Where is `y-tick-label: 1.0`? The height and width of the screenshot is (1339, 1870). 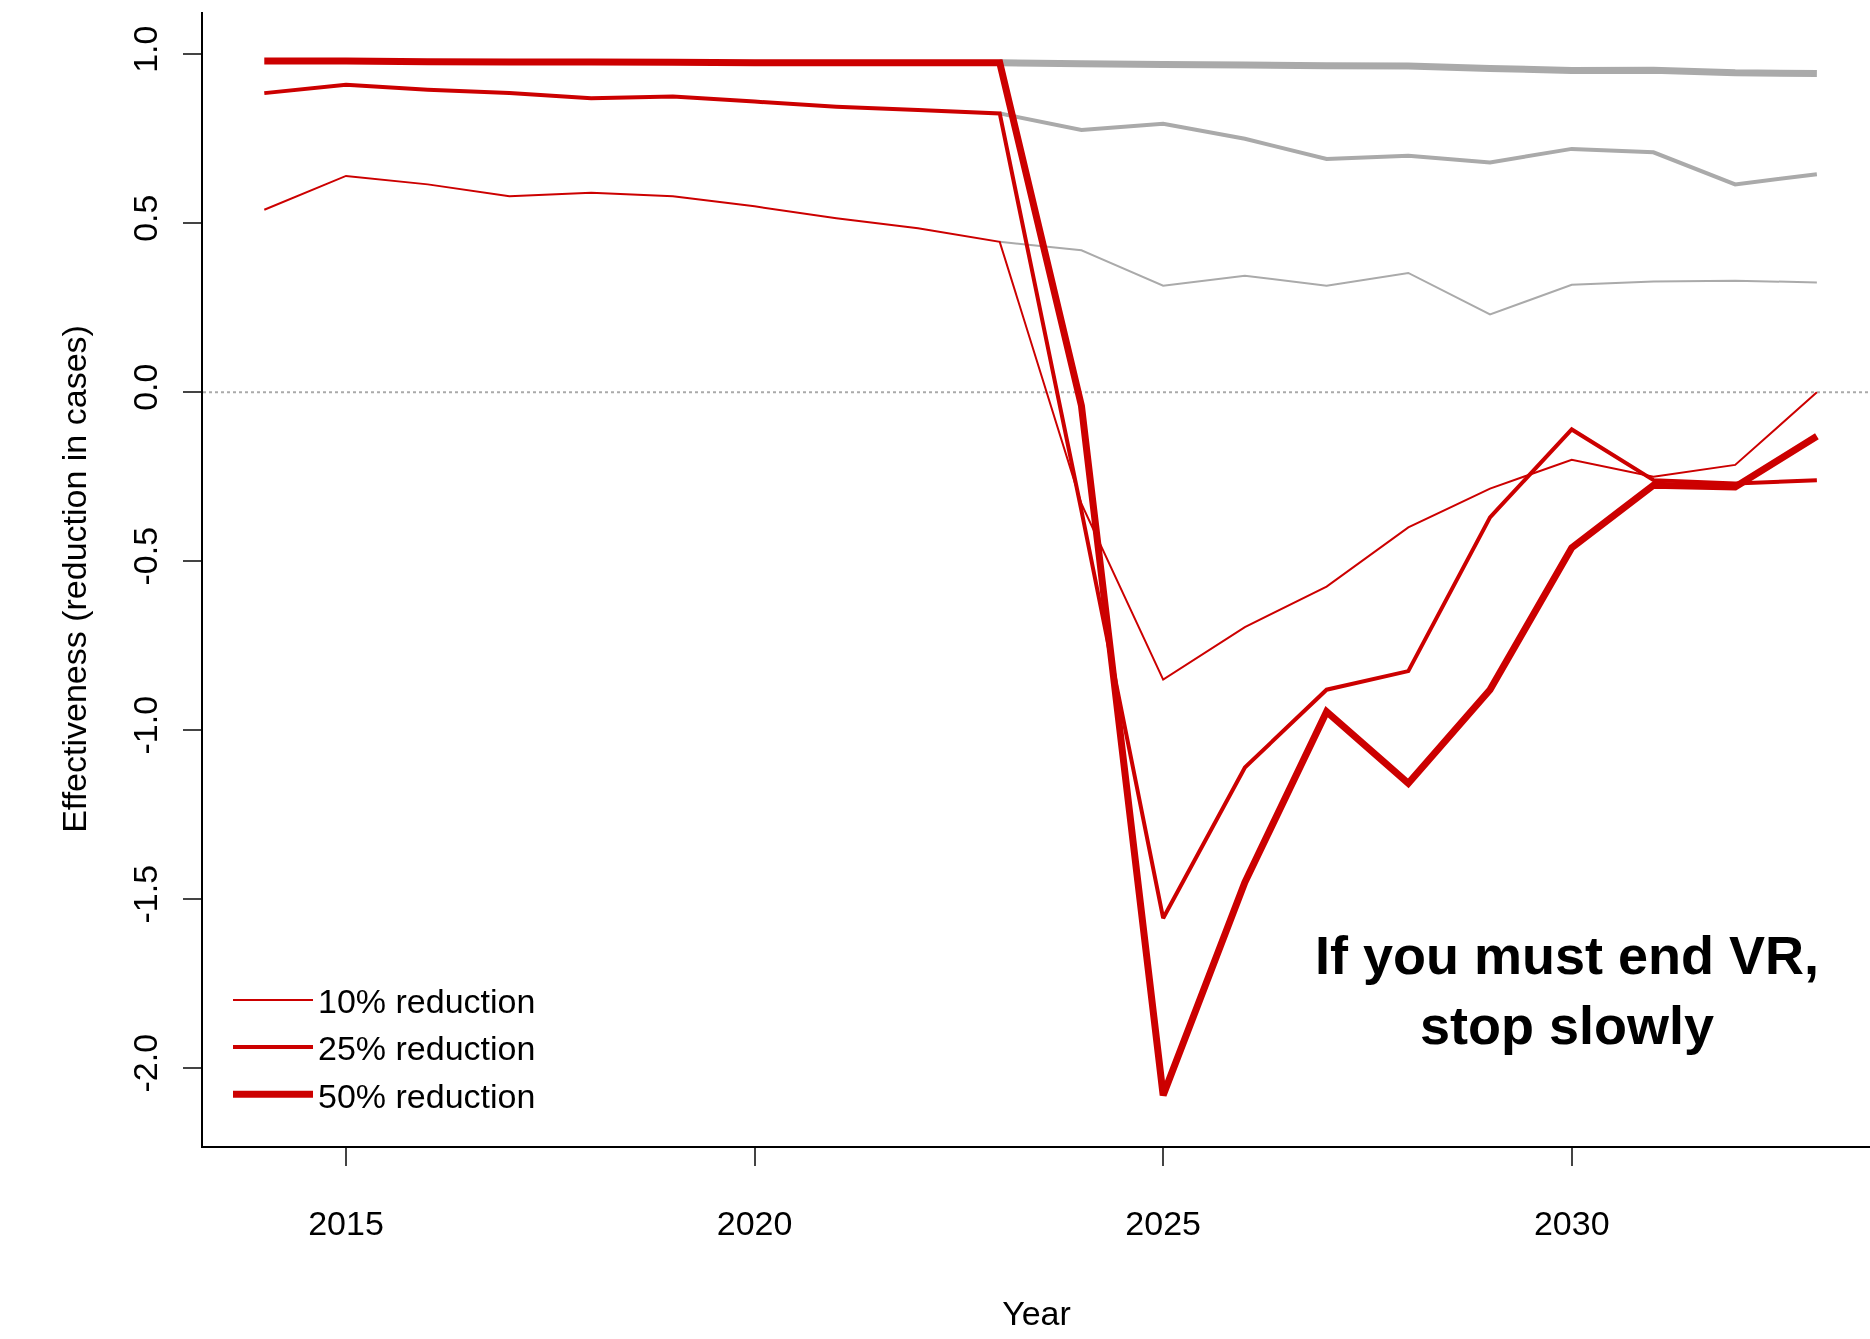
y-tick-label: 1.0 is located at coordinates (145, 49).